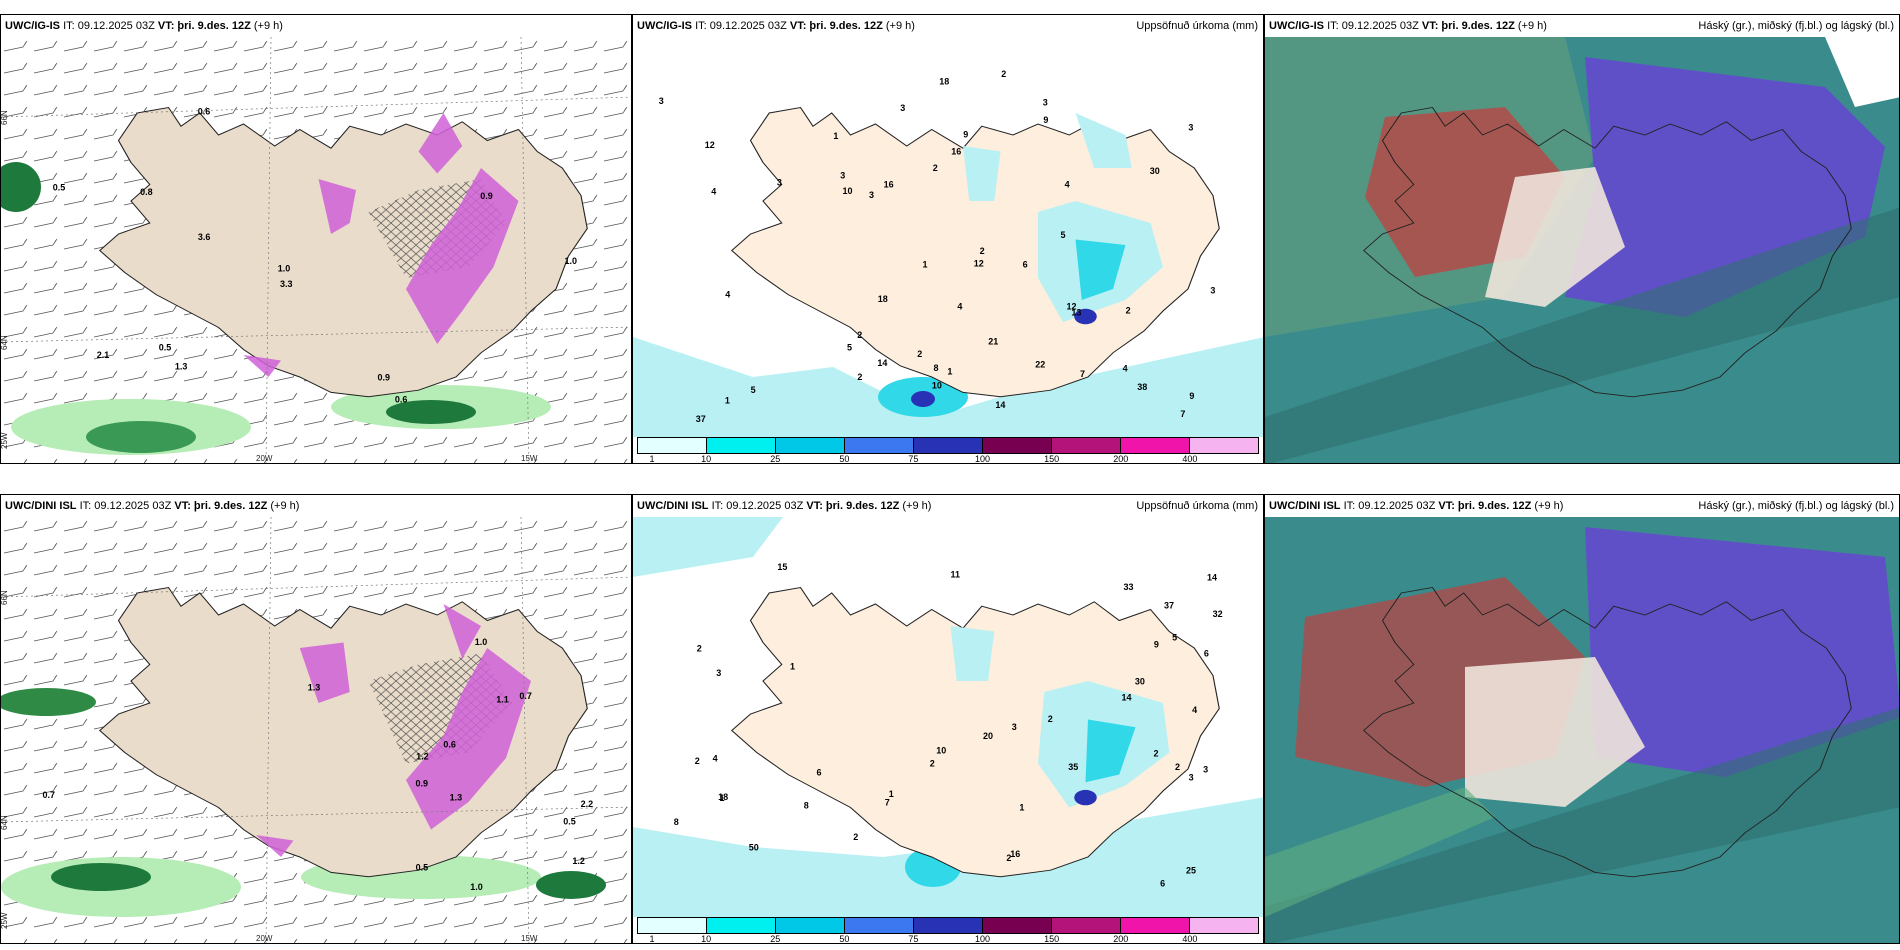 This screenshot has width=1900, height=950. What do you see at coordinates (1142, 387) in the screenshot?
I see `map-value-label: 38` at bounding box center [1142, 387].